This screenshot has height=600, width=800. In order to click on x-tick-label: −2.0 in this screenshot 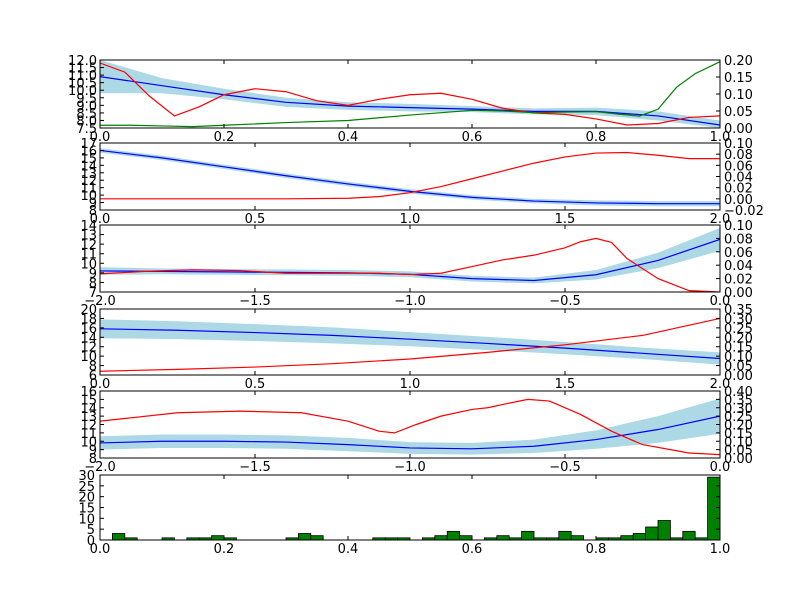, I will do `click(100, 301)`.